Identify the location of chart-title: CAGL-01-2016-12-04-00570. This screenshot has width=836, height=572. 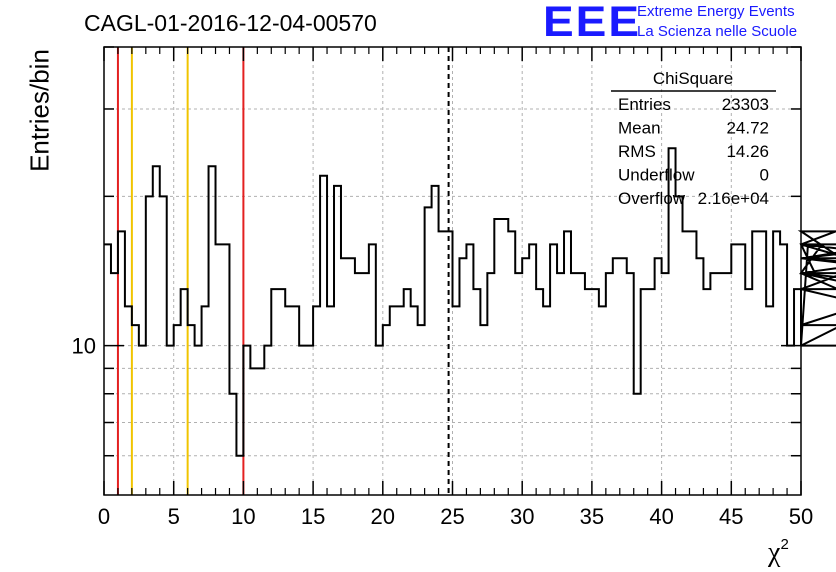
(230, 23).